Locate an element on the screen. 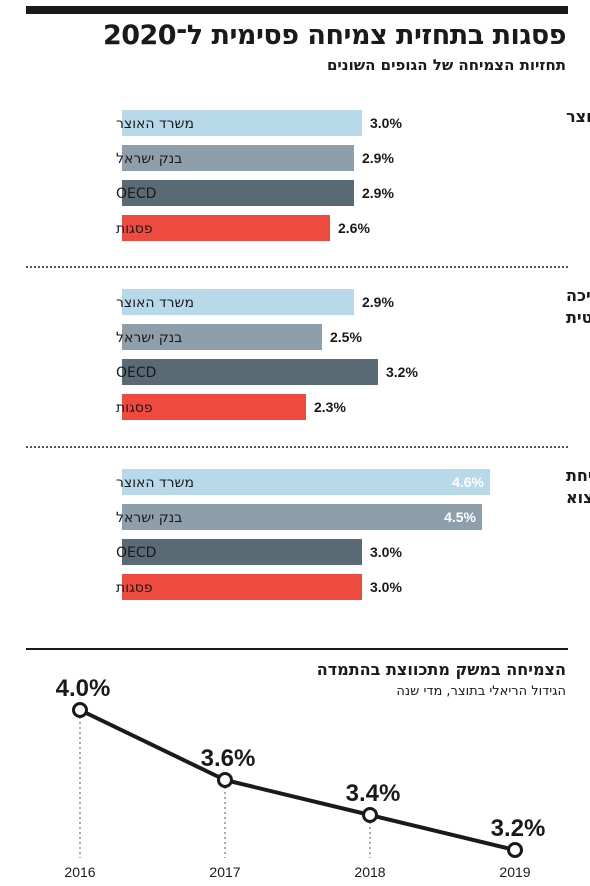 The image size is (590, 886). group-label: צמיחת התוצר is located at coordinates (578, 116).